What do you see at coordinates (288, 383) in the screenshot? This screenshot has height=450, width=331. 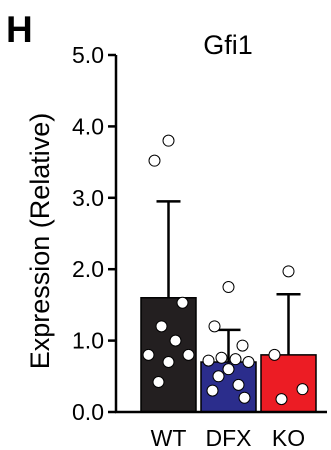 I see `bar-ko` at bounding box center [288, 383].